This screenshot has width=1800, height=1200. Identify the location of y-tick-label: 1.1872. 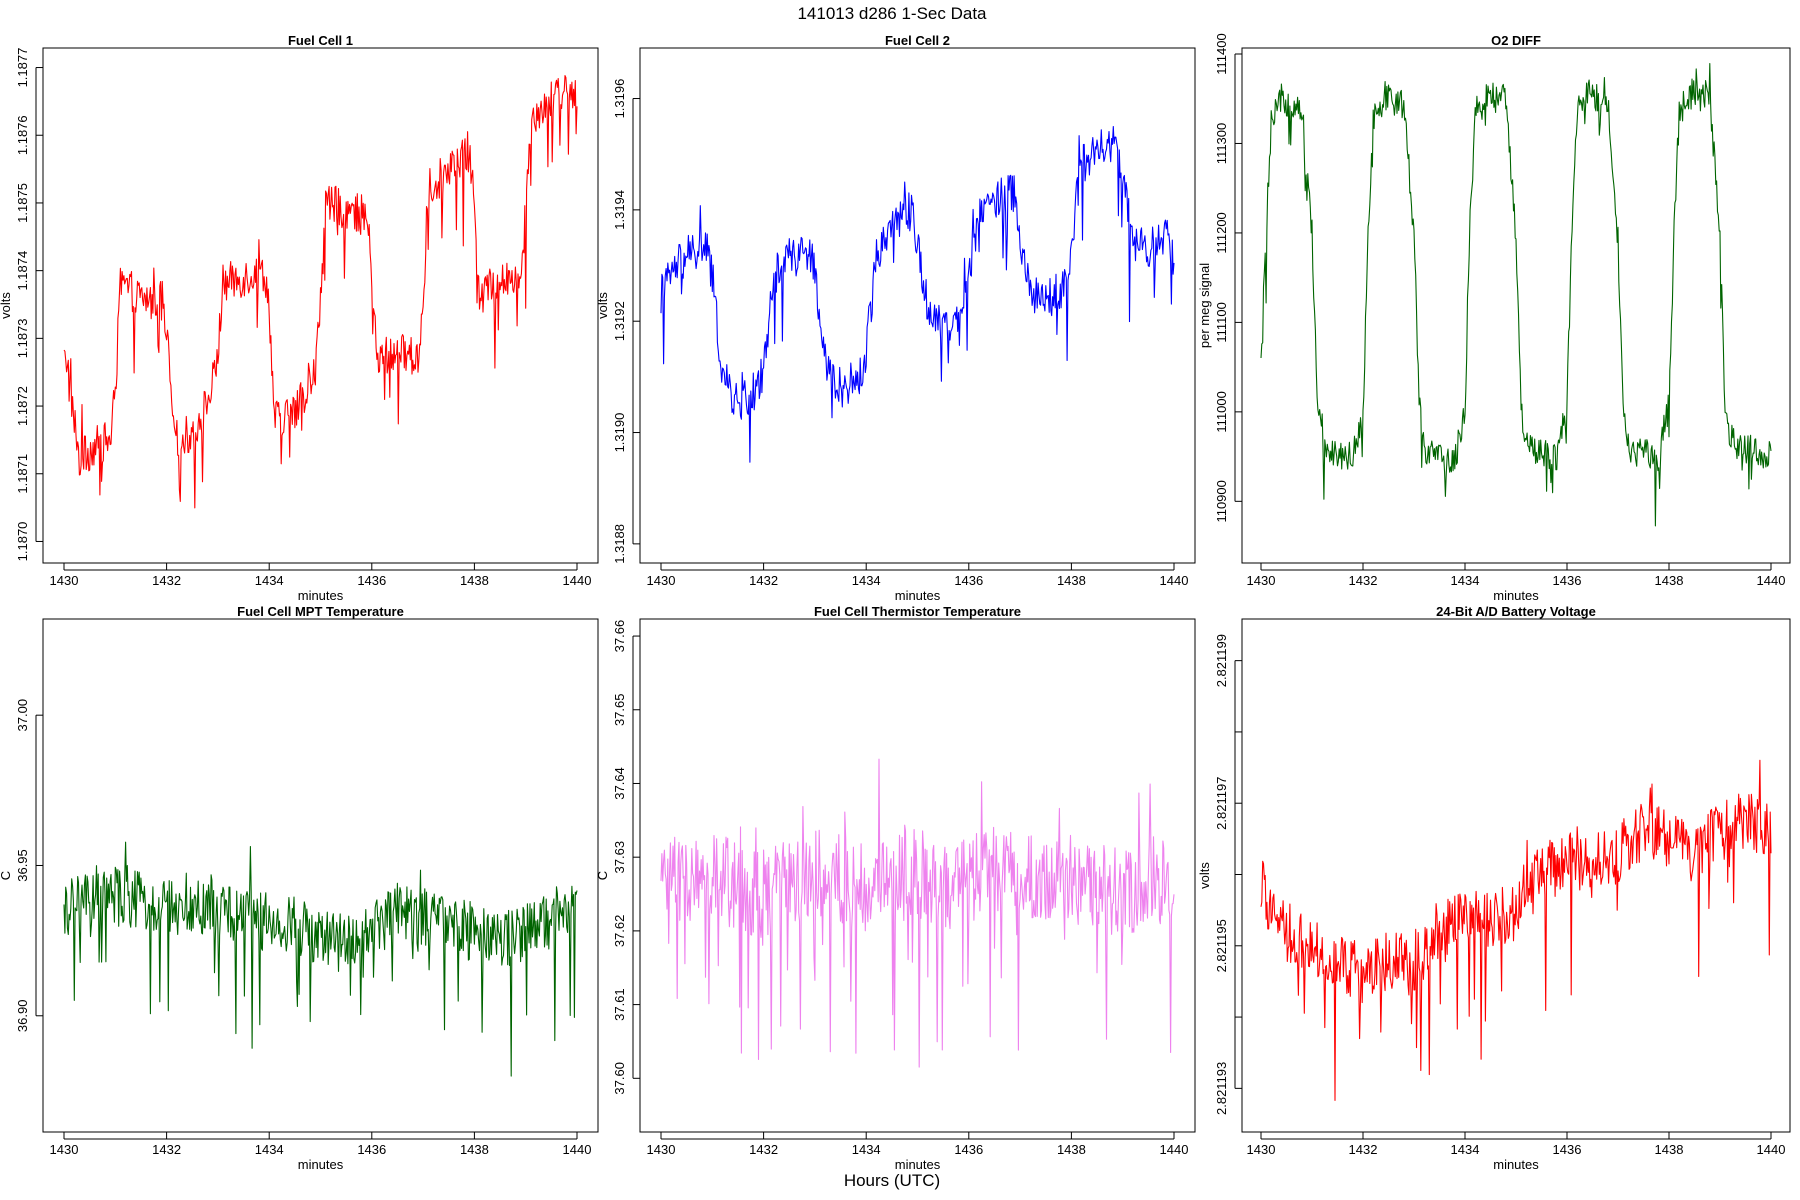
(22, 406).